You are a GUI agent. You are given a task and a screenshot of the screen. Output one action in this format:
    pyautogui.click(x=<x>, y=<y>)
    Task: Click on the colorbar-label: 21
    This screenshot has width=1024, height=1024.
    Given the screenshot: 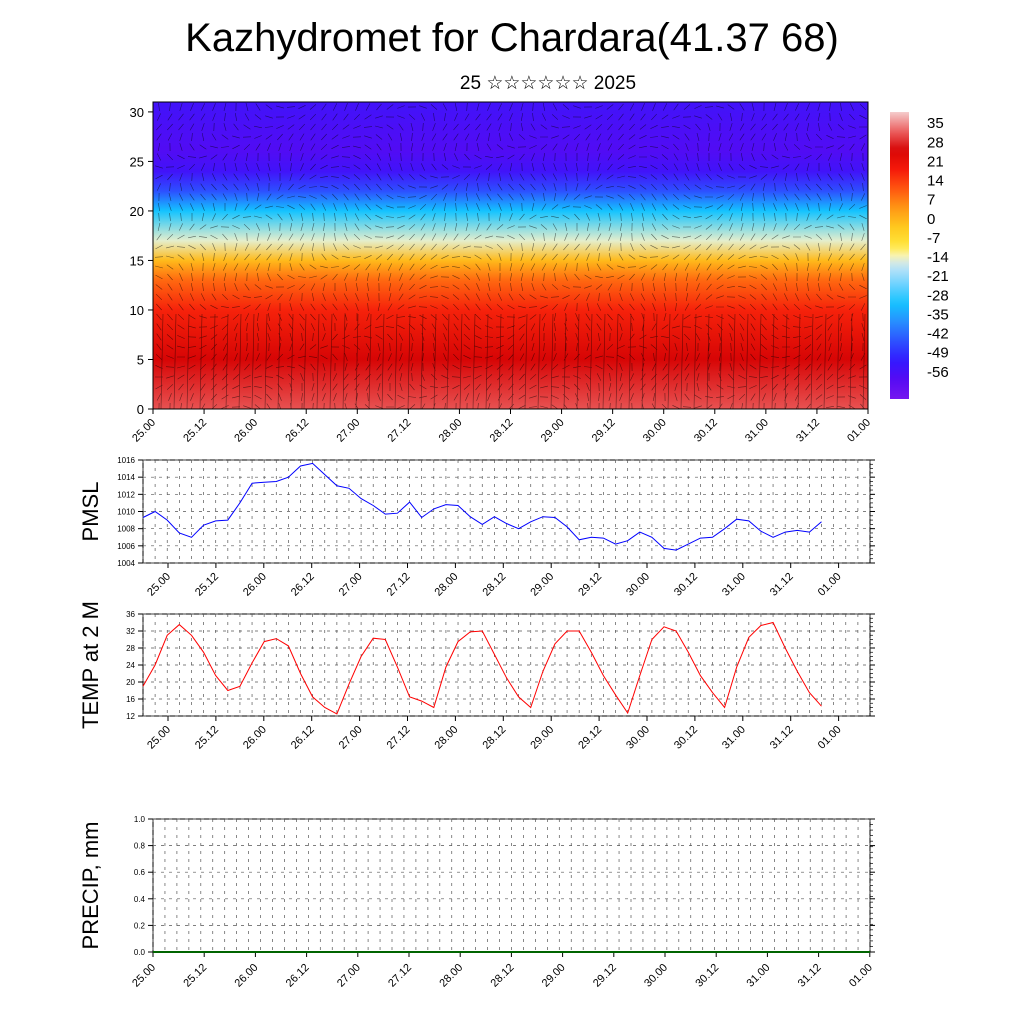 What is the action you would take?
    pyautogui.click(x=935, y=161)
    